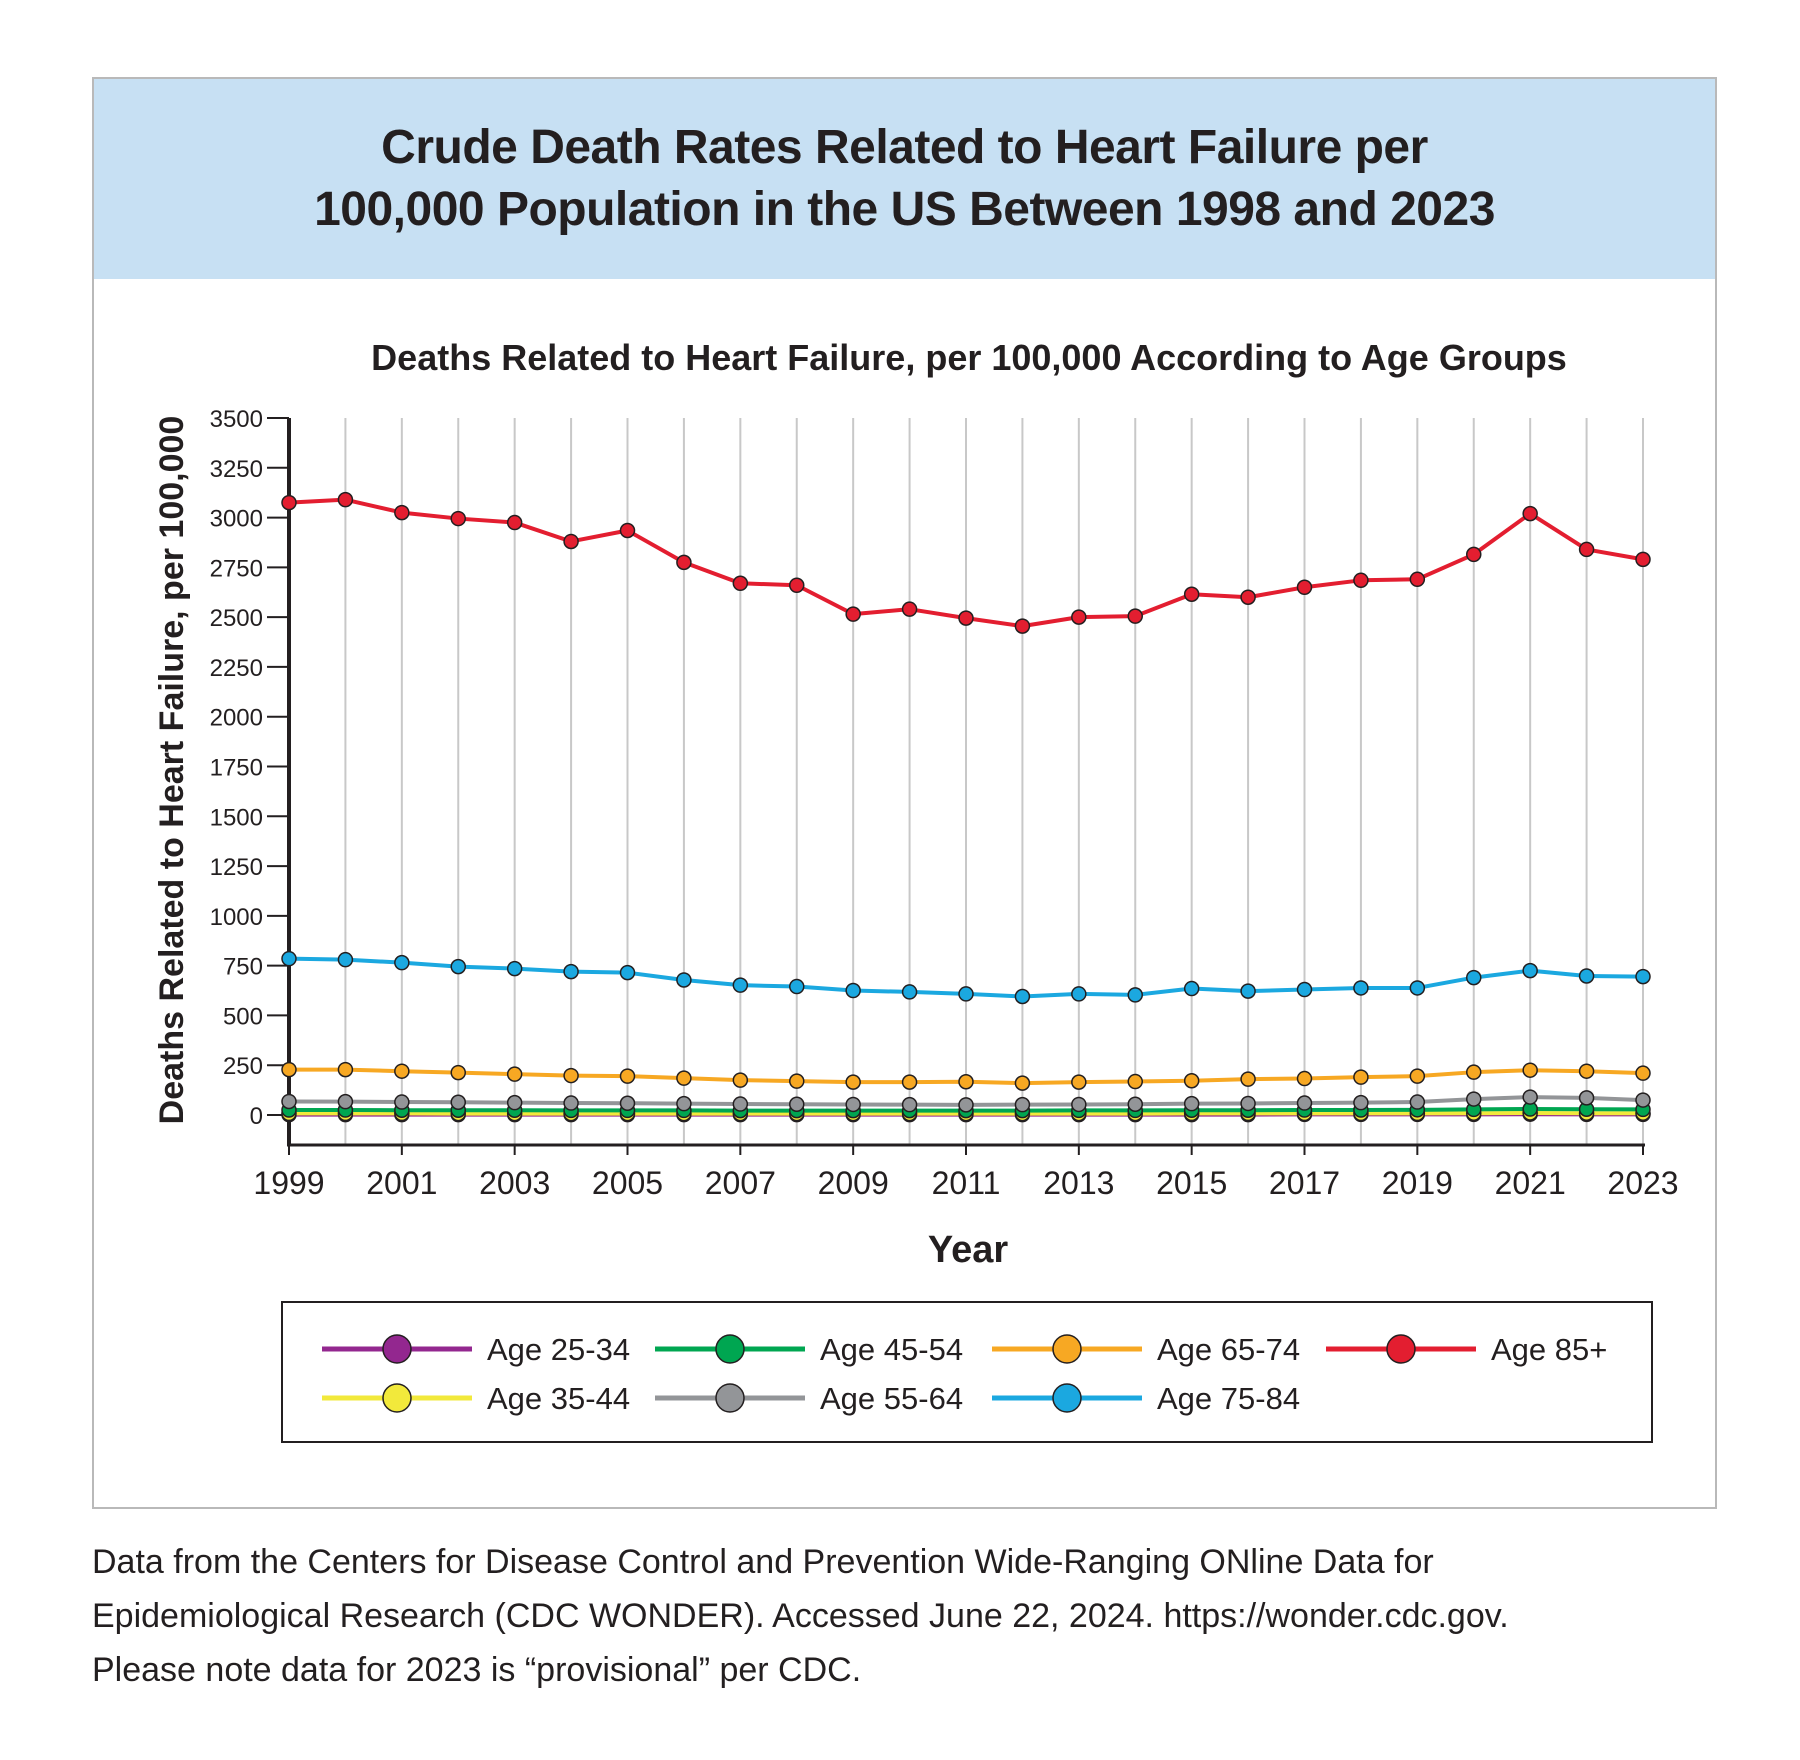 The image size is (1800, 1760). I want to click on x-tick-label-2003: 2003, so click(514, 1183).